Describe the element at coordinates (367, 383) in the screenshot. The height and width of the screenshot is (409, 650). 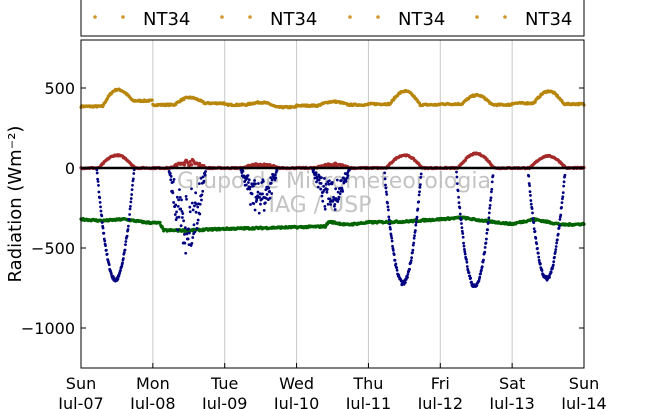
I see `x-tick-weekday: Thu` at that location.